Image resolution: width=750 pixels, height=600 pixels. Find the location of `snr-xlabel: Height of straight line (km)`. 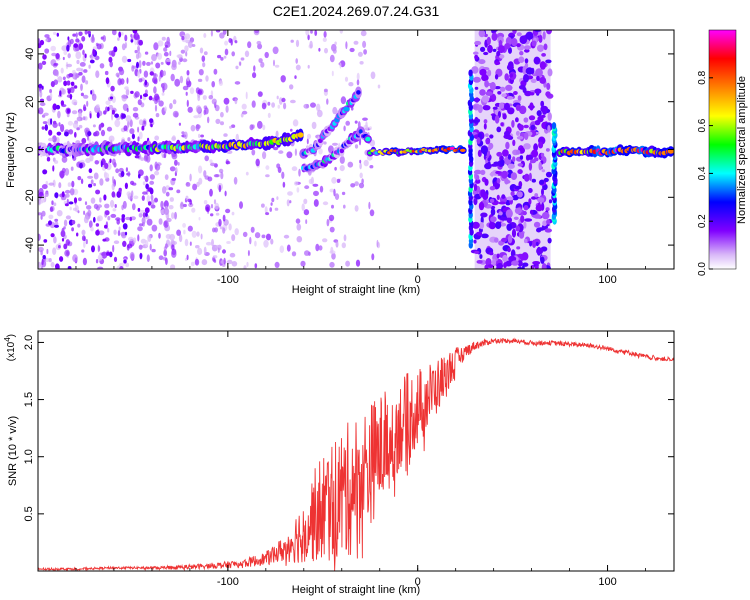

snr-xlabel: Height of straight line (km) is located at coordinates (356, 590).